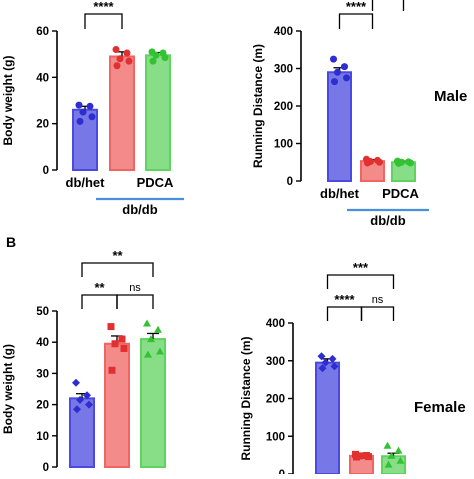 Image resolution: width=474 pixels, height=479 pixels. I want to click on y-tick-label: 100, so click(275, 437).